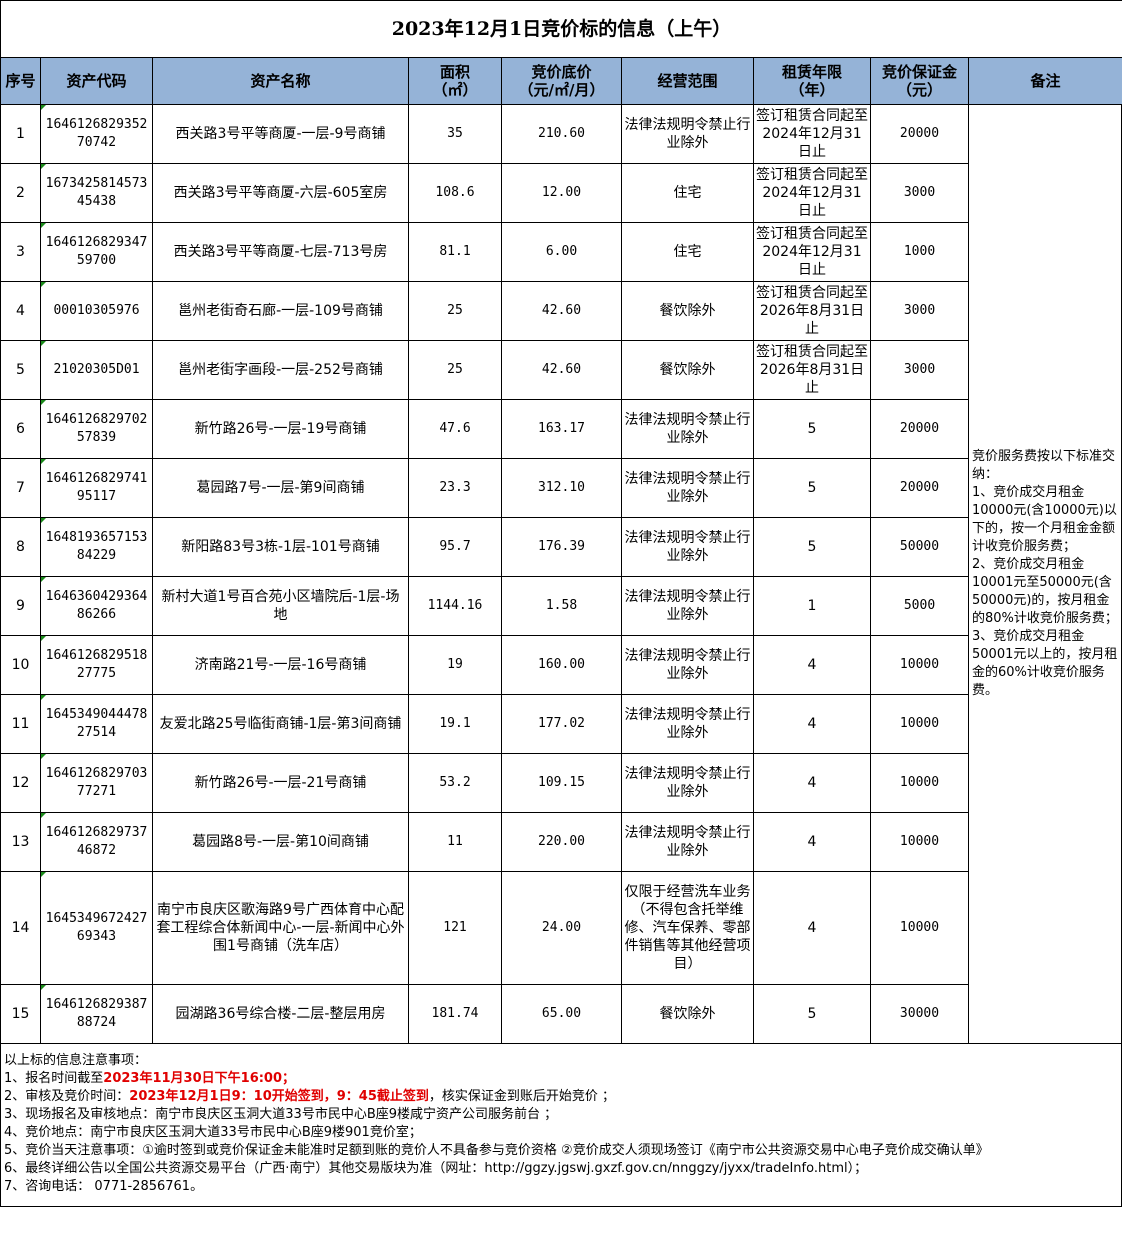 This screenshot has width=1122, height=1243. What do you see at coordinates (280, 665) in the screenshot?
I see `asset-name-cell: 济南路21号-一层-16号商铺` at bounding box center [280, 665].